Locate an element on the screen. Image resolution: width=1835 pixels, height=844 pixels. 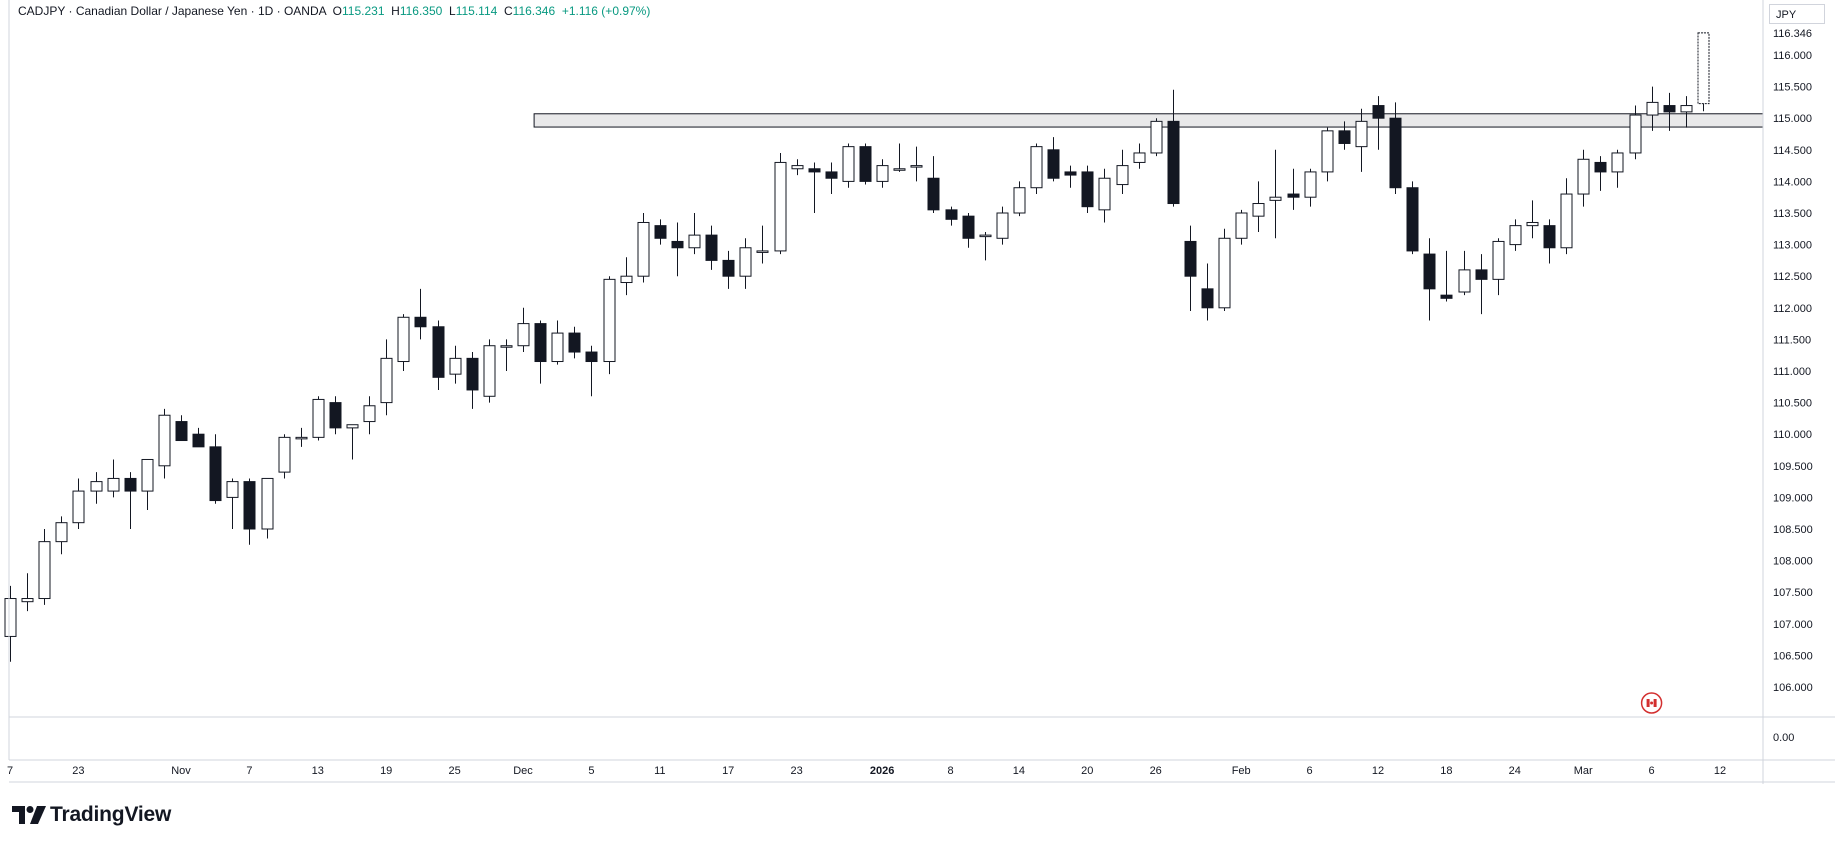
interval-label: 1D is located at coordinates (265, 11).